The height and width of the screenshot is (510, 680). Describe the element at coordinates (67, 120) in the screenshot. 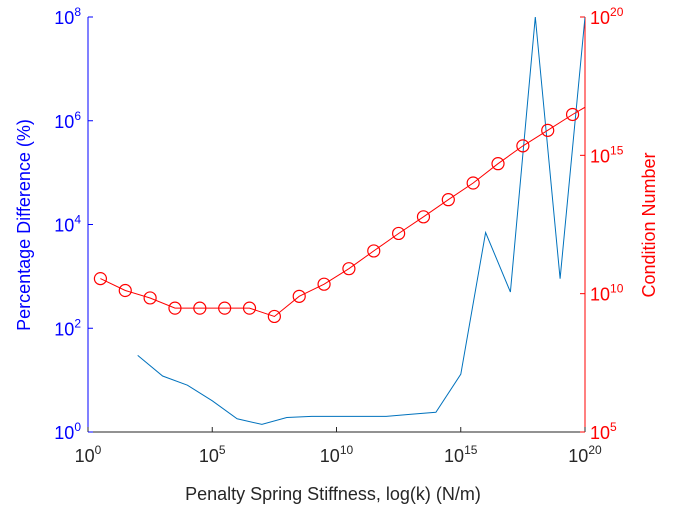

I see `y-left-tick-label: 10⁶` at that location.